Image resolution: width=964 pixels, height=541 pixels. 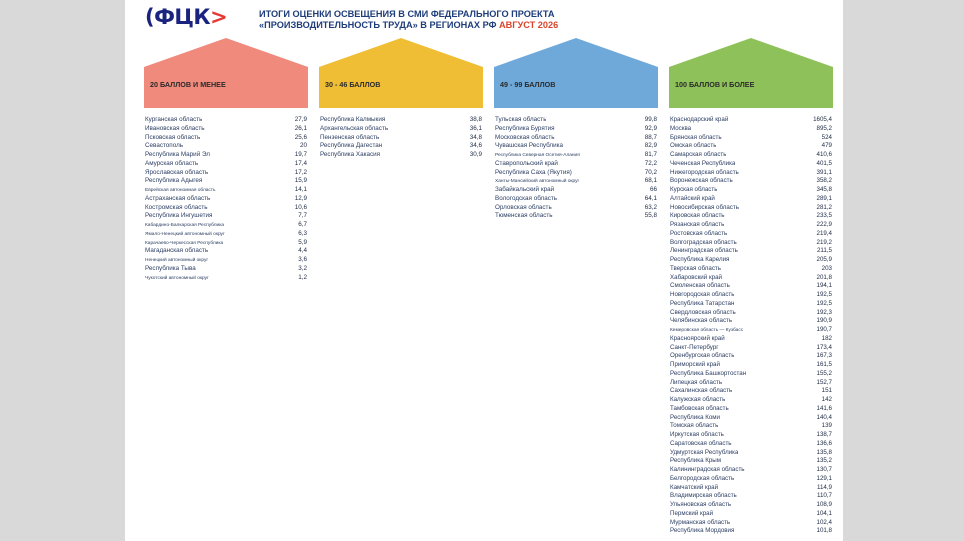 What do you see at coordinates (226, 73) in the screenshot?
I see `category-header-1: 20 БАЛЛОВ И МЕНЕЕ` at bounding box center [226, 73].